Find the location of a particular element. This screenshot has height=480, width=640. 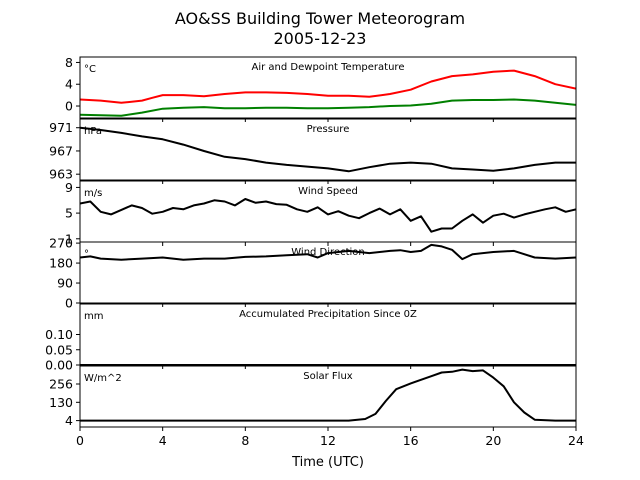

solar_flux-unit: W/m^2 is located at coordinates (103, 378).